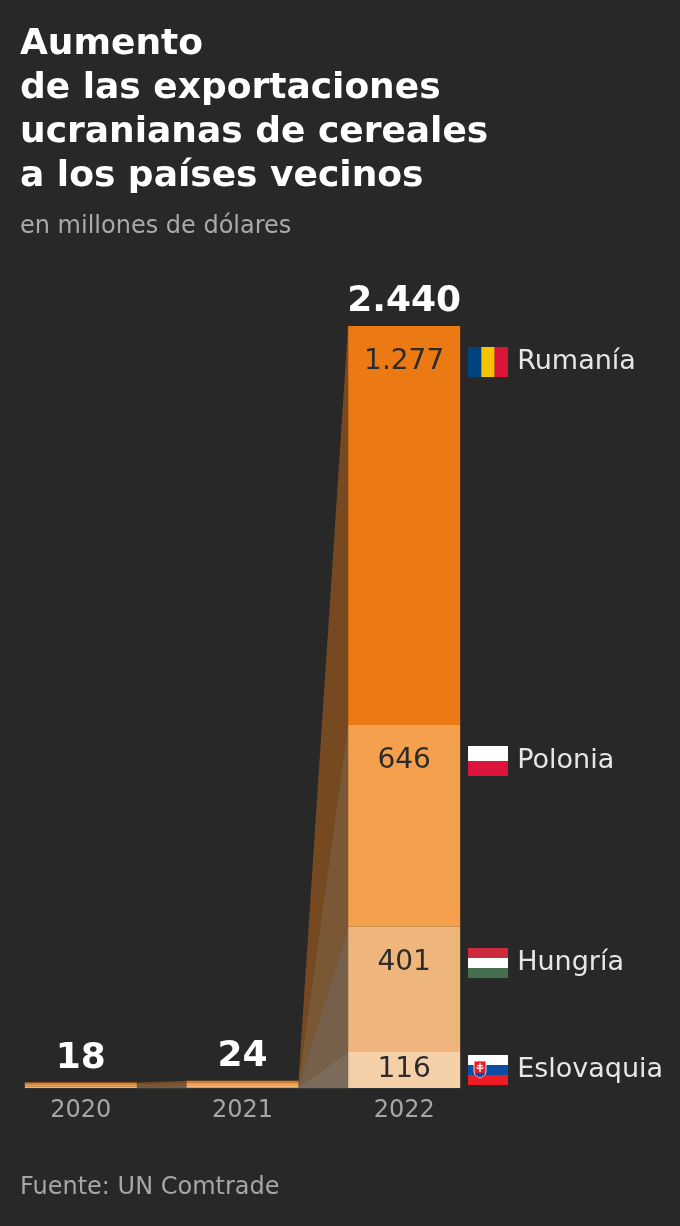 The image size is (680, 1226). Describe the element at coordinates (576, 360) in the screenshot. I see `text: Rumanía` at that location.